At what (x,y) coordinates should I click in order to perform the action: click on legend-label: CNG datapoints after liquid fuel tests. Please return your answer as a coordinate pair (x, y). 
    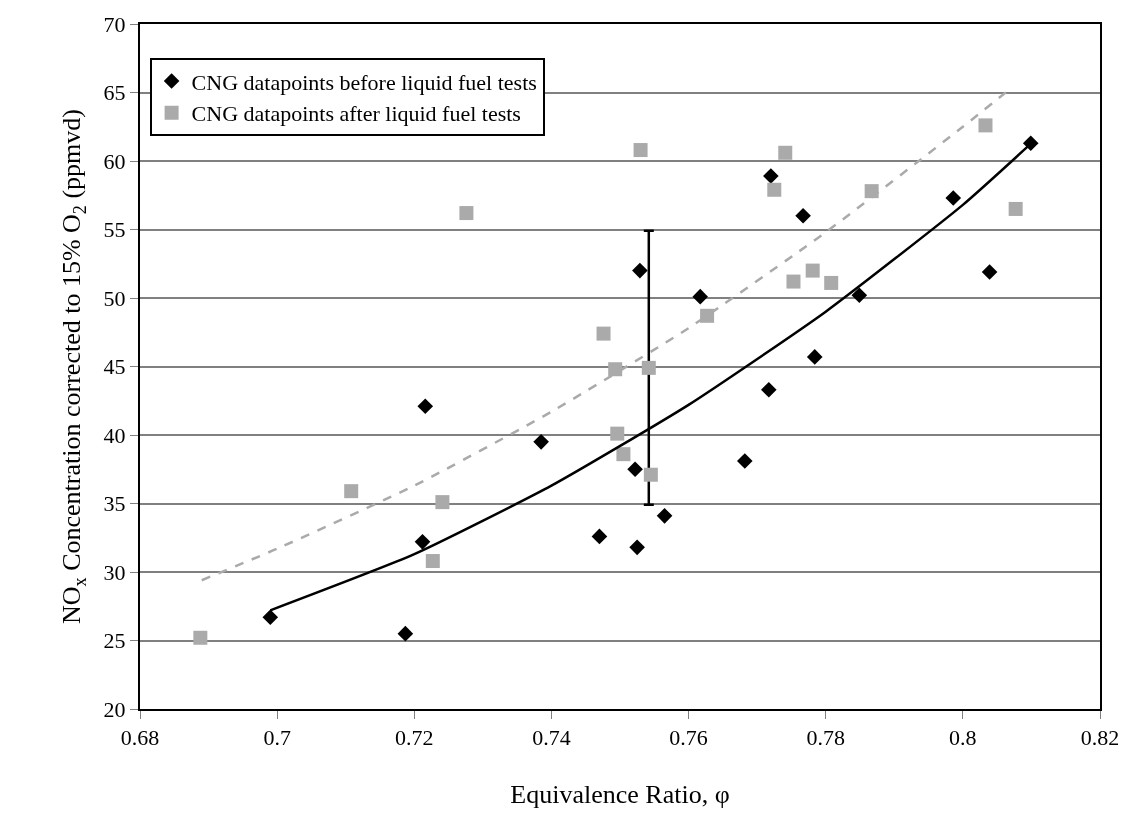
    Looking at the image, I should click on (356, 114).